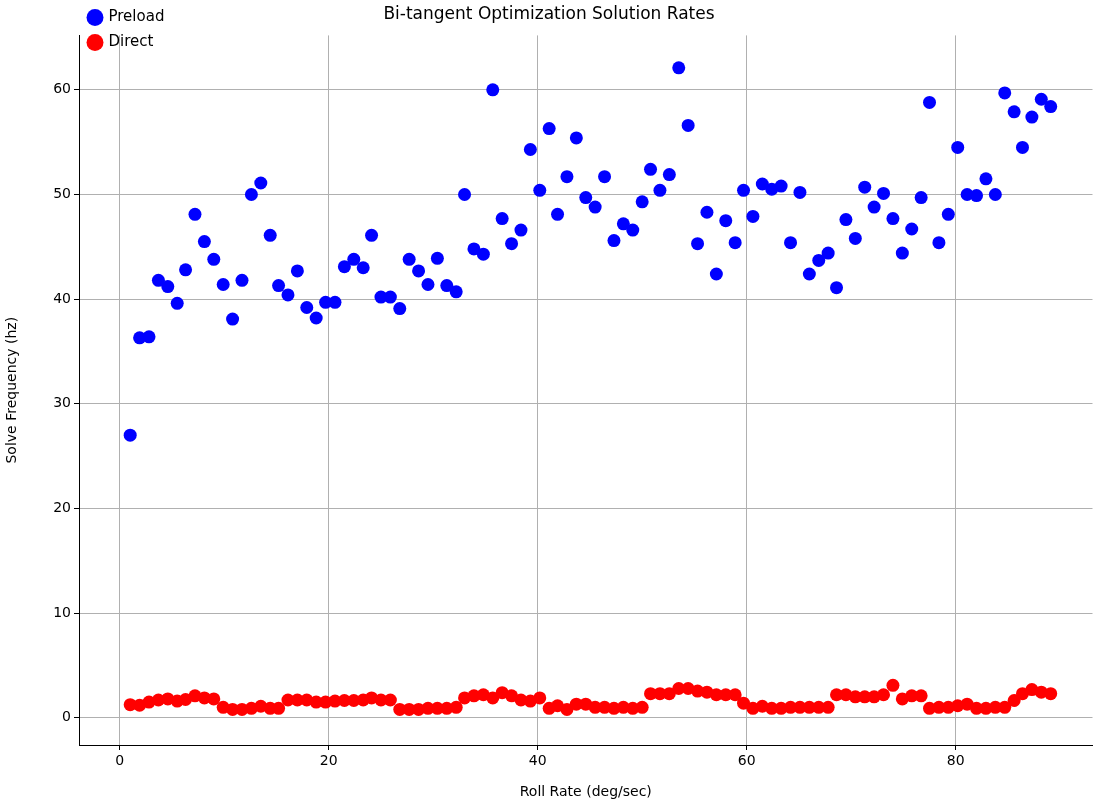 The image size is (1099, 805). Describe the element at coordinates (746, 760) in the screenshot. I see `x-tick-label: 60` at that location.